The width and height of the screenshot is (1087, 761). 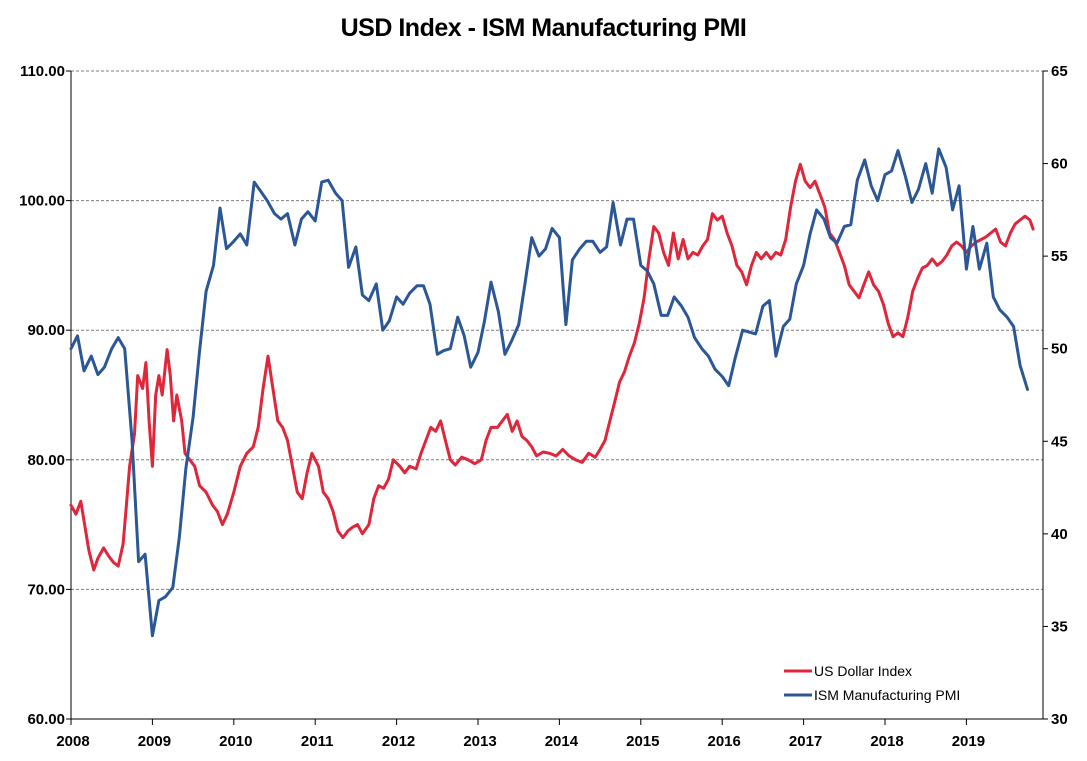 I want to click on y-left-tick-label: 60.00, so click(x=46, y=719).